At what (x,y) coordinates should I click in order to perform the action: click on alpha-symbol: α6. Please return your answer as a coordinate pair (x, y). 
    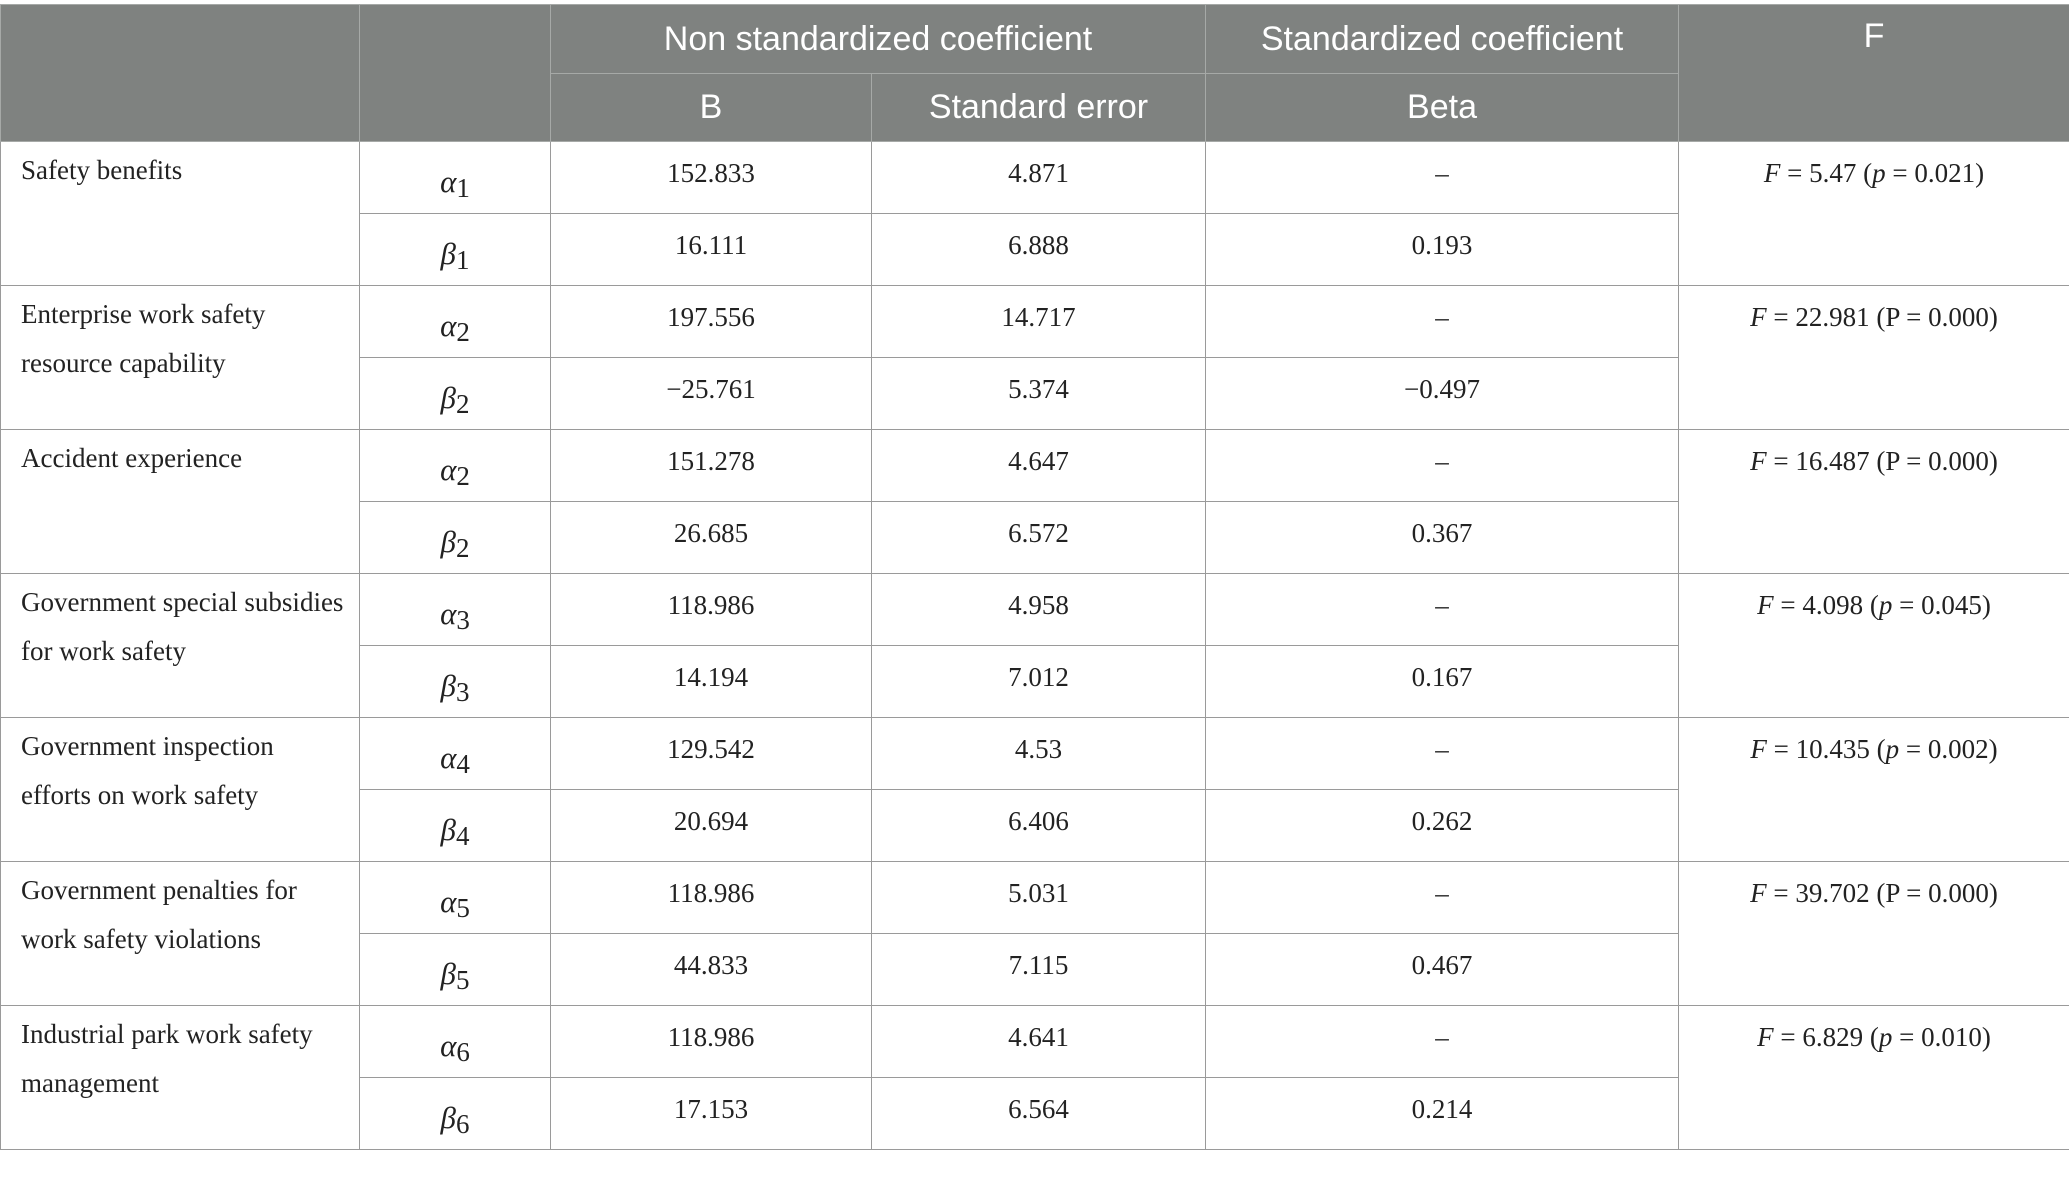
    Looking at the image, I should click on (455, 1041).